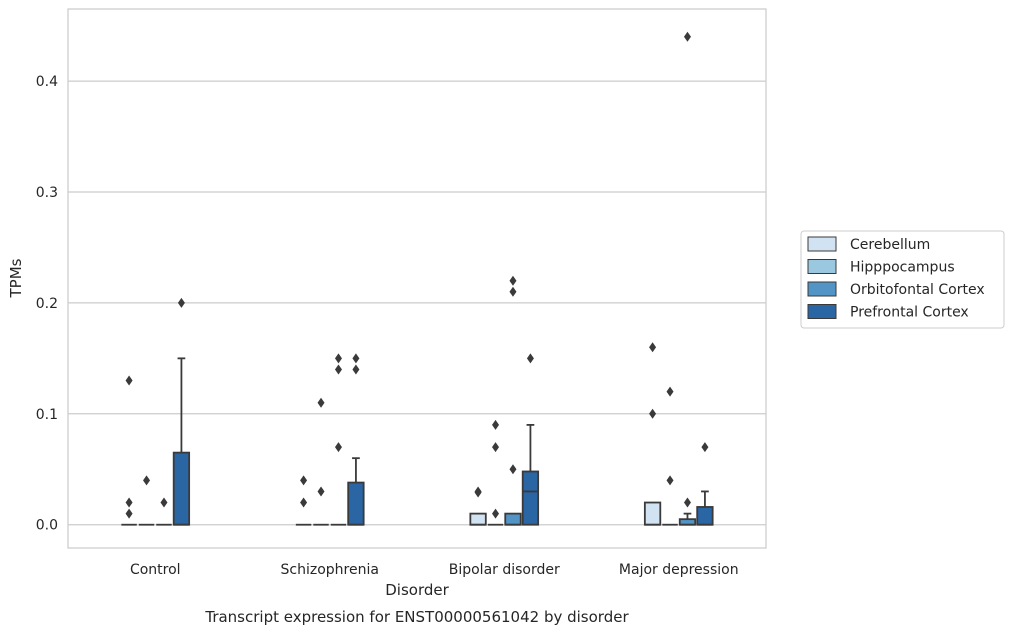 This screenshot has height=634, width=1014. What do you see at coordinates (917, 290) in the screenshot?
I see `legend-label: Orbitofontal Cortex` at bounding box center [917, 290].